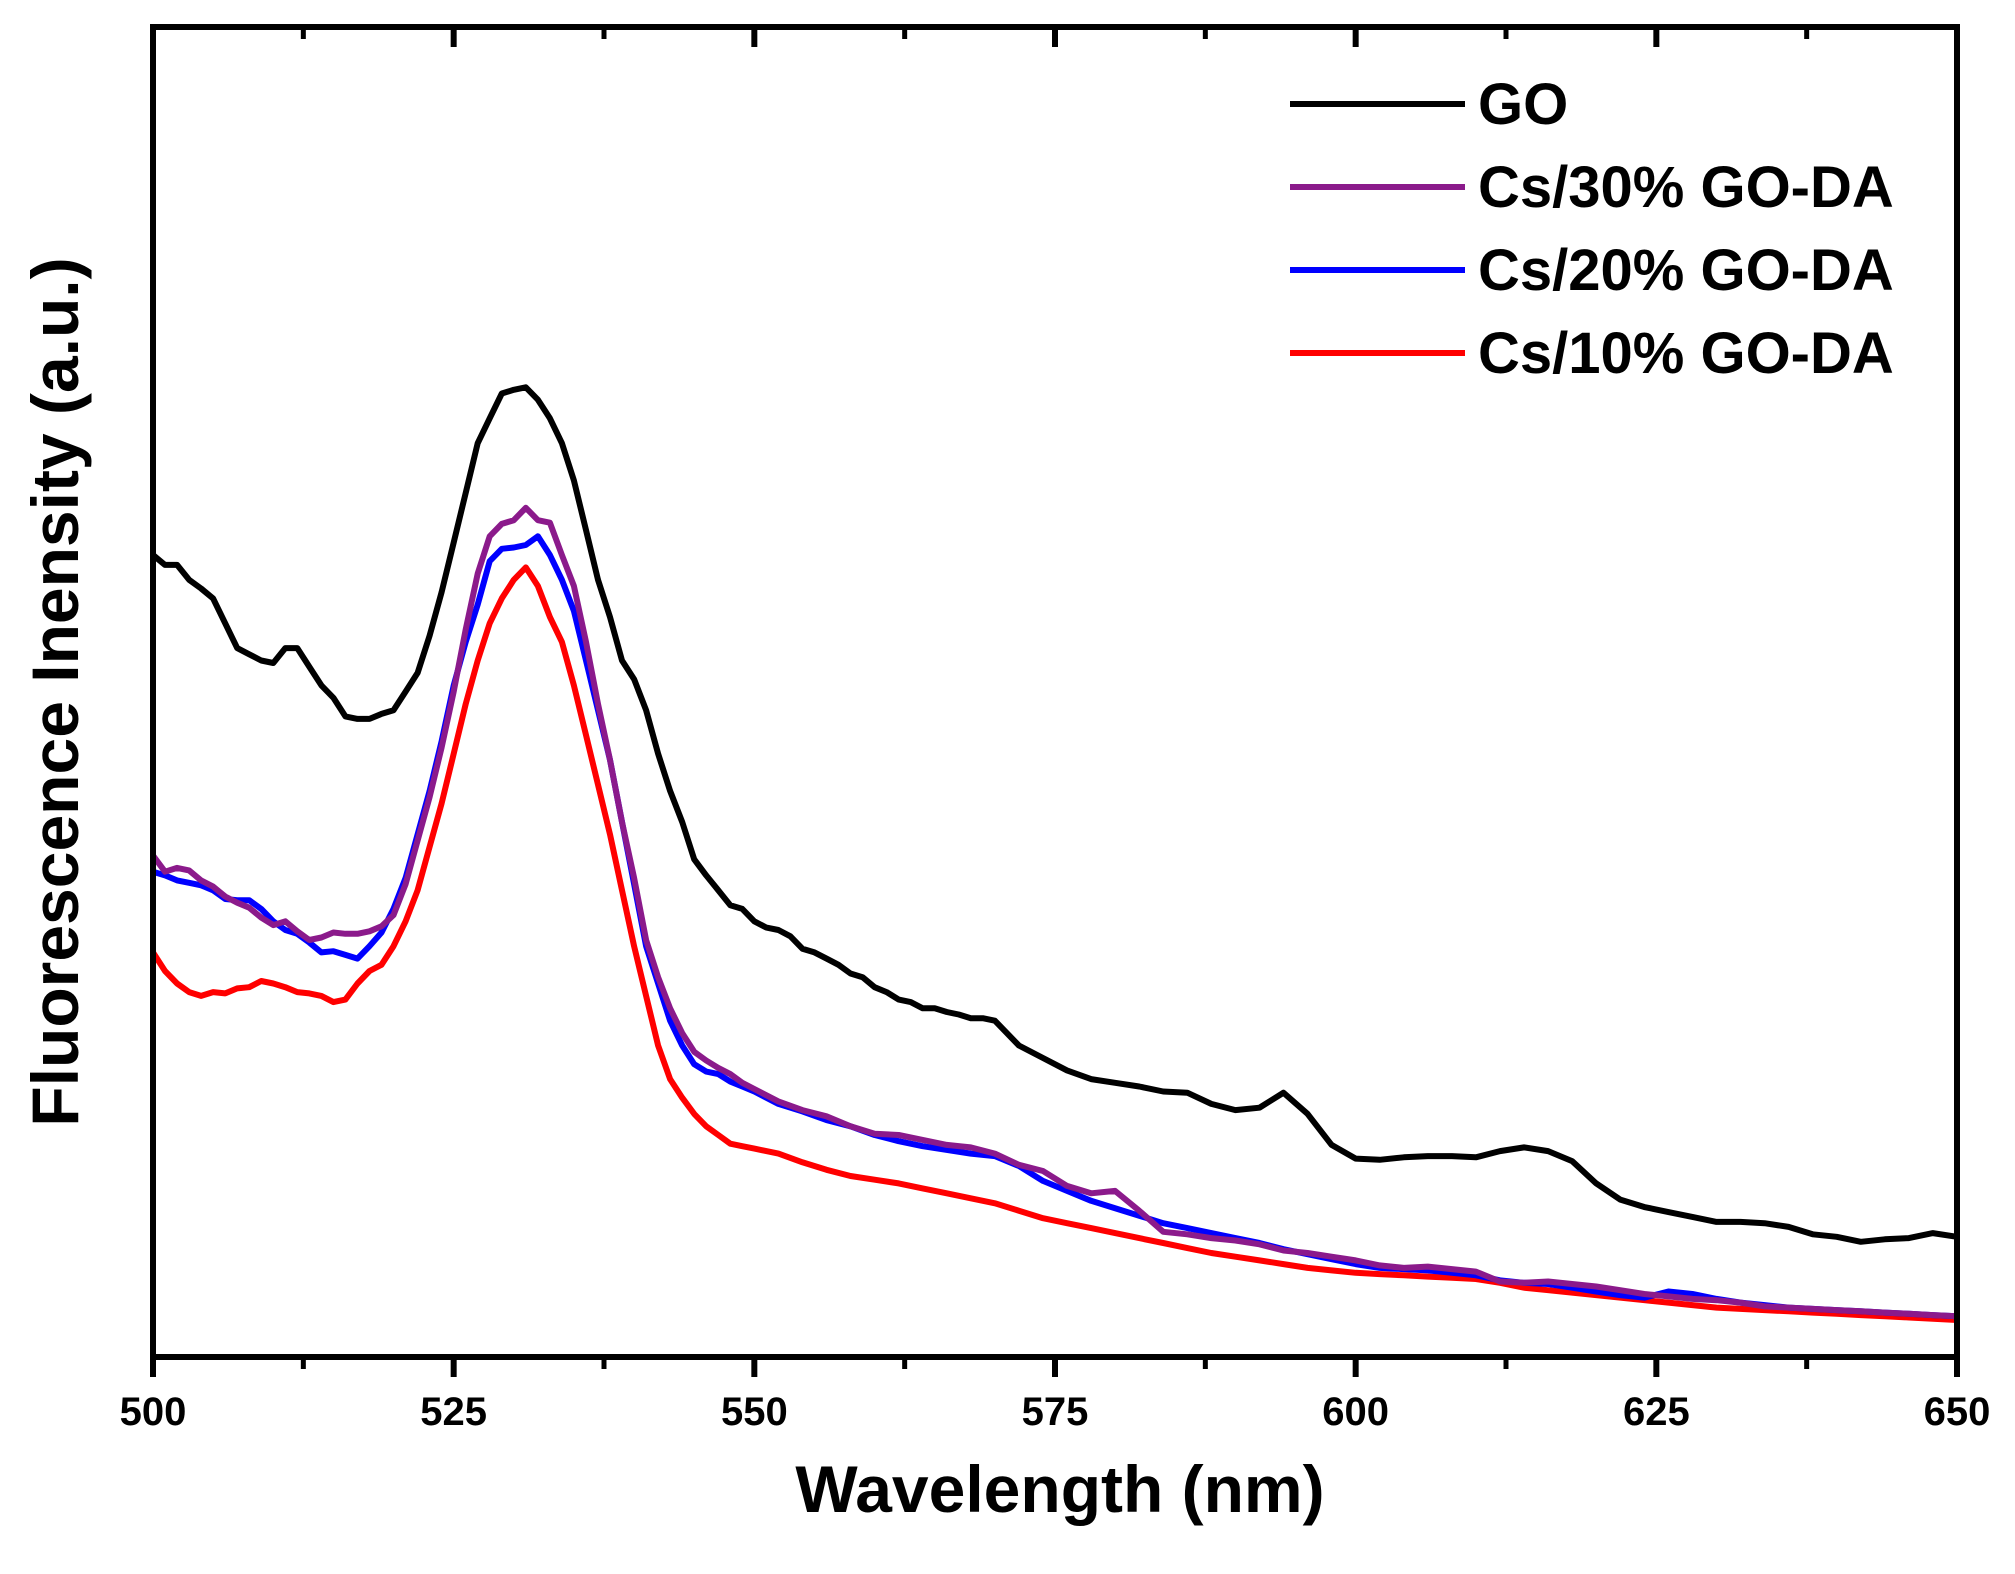  Describe the element at coordinates (55, 691) in the screenshot. I see `y-axis-title: Fluorescence Inensity (a.u.)` at that location.